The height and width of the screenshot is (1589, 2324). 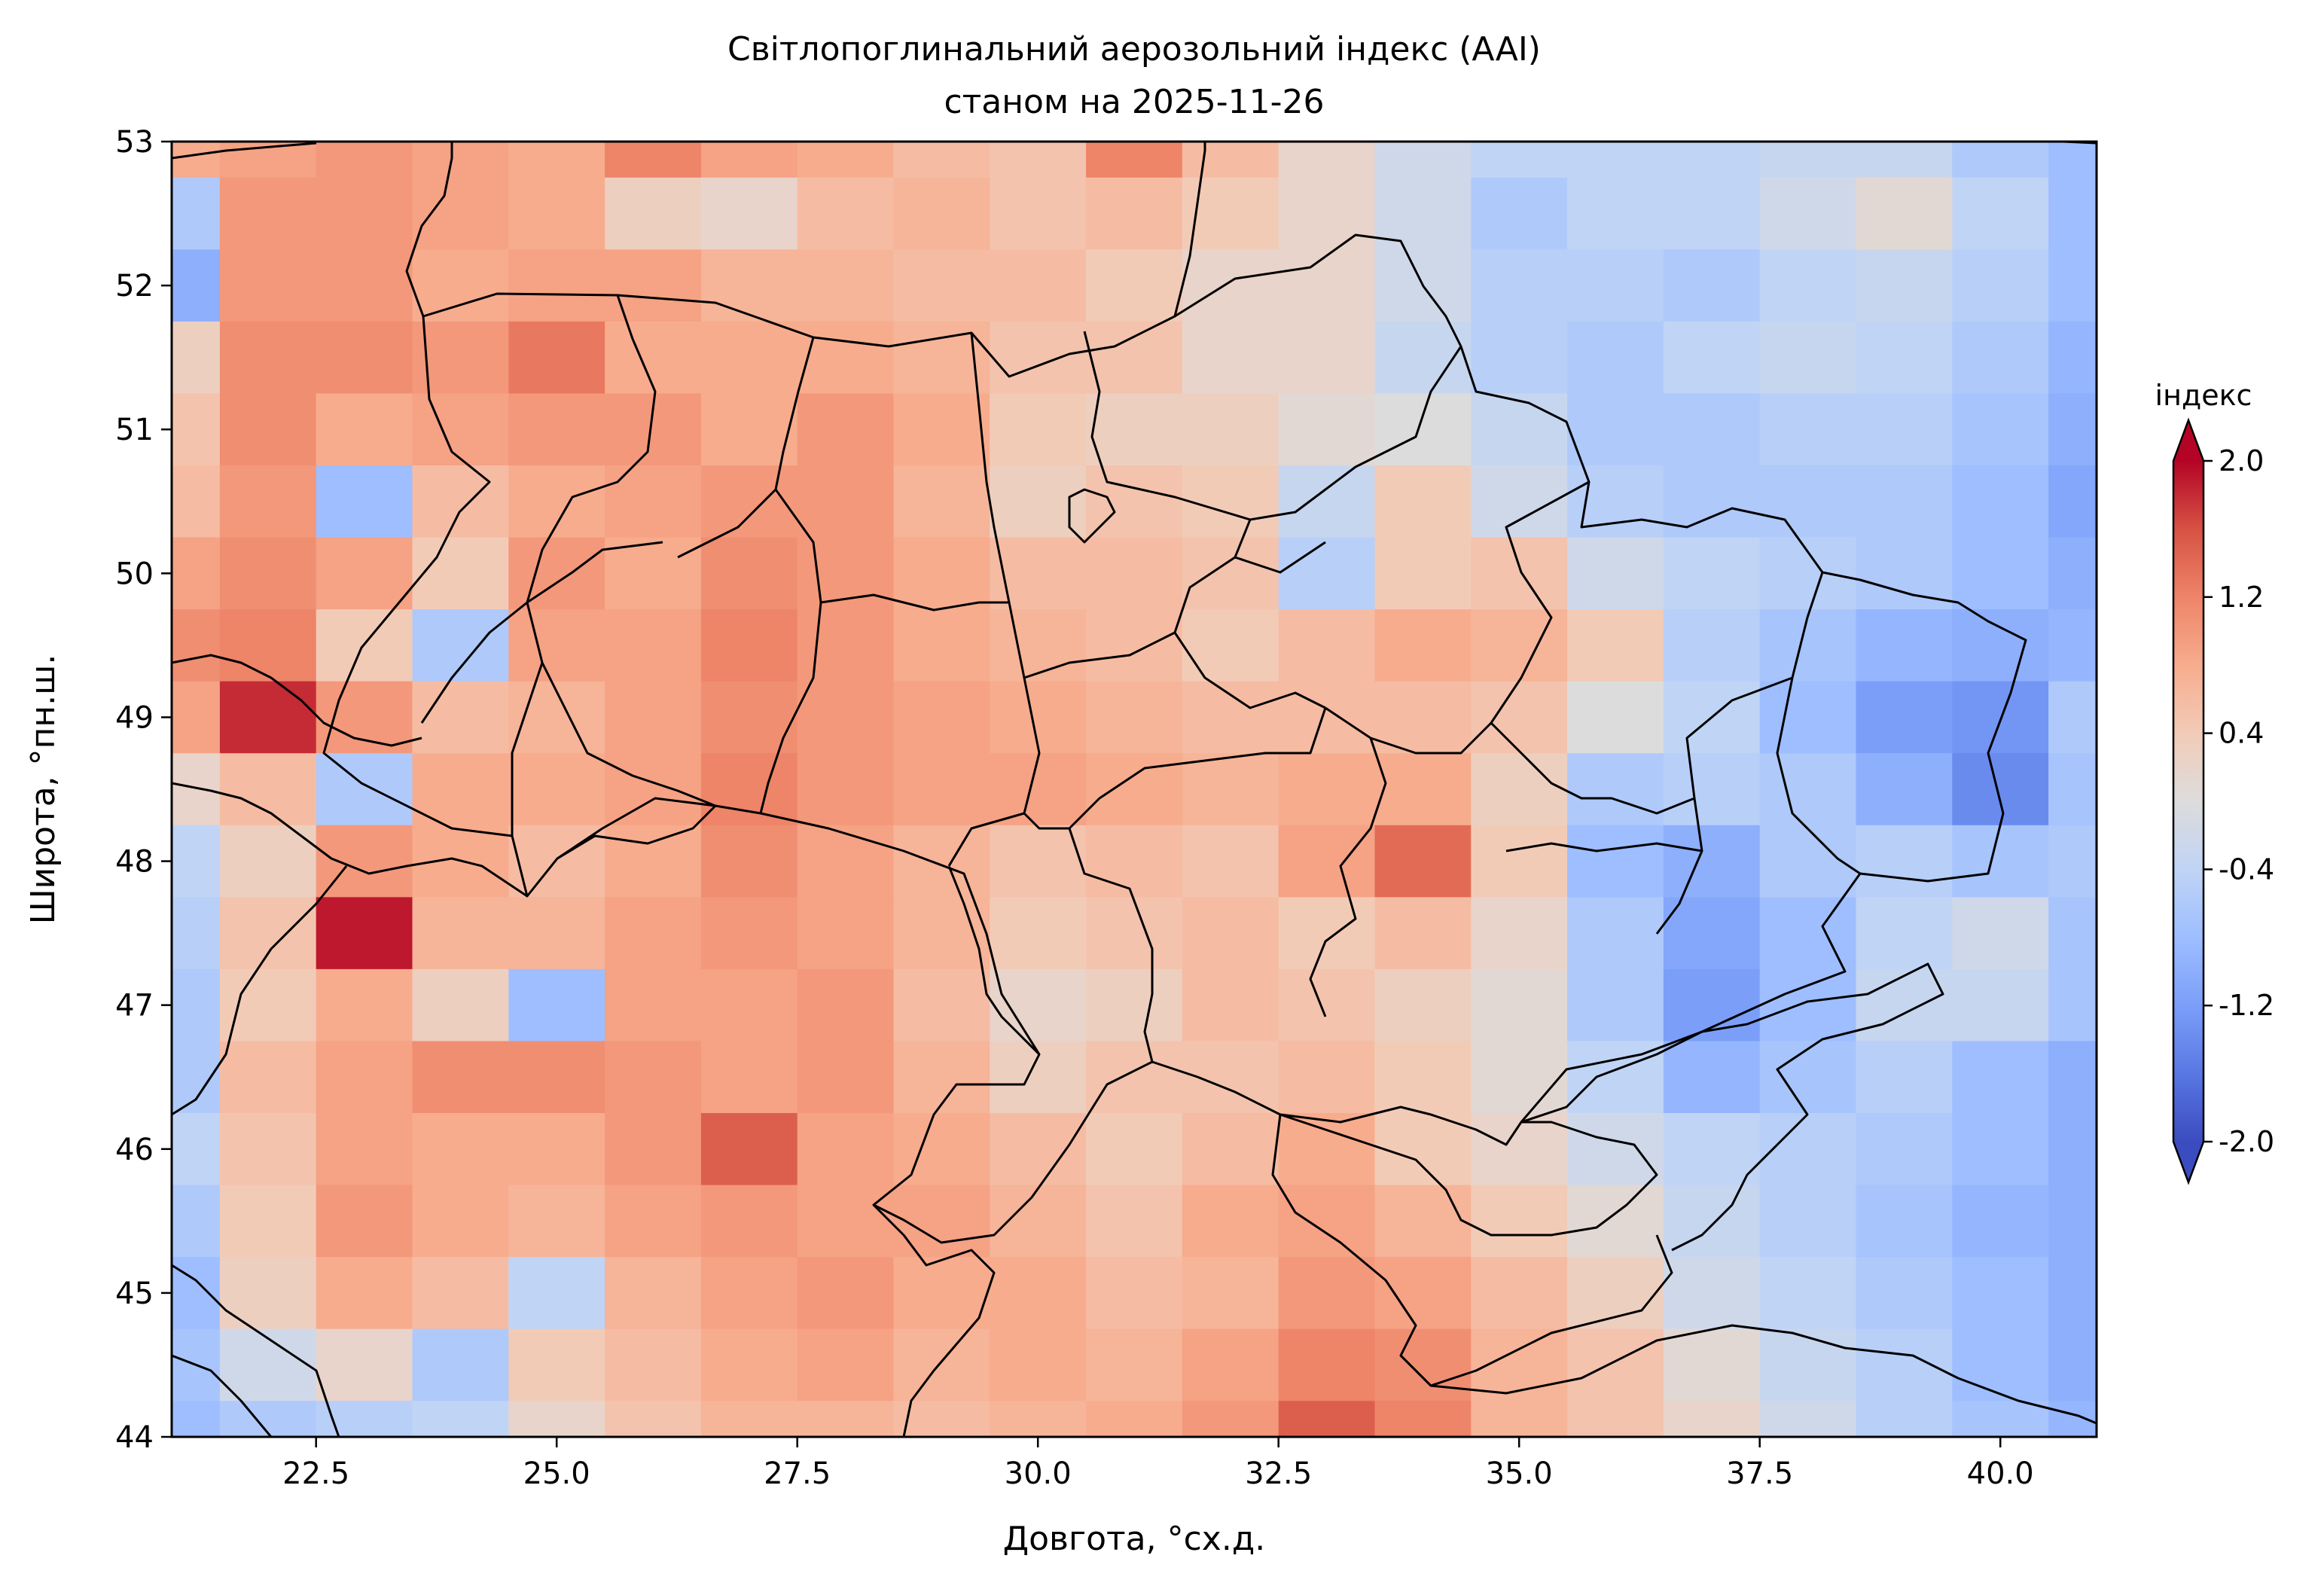 What do you see at coordinates (1278, 1473) in the screenshot?
I see `x-tick-label: 32.5` at bounding box center [1278, 1473].